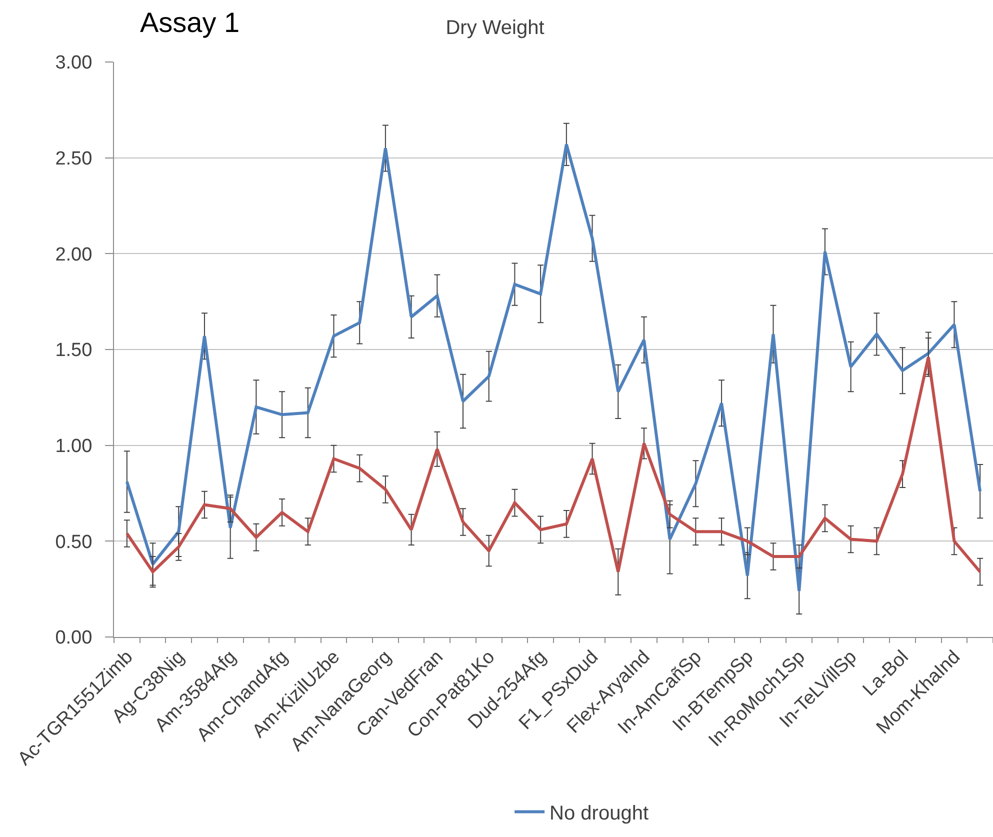 The width and height of the screenshot is (993, 837). What do you see at coordinates (73, 446) in the screenshot?
I see `y-tick-label: 1.00` at bounding box center [73, 446].